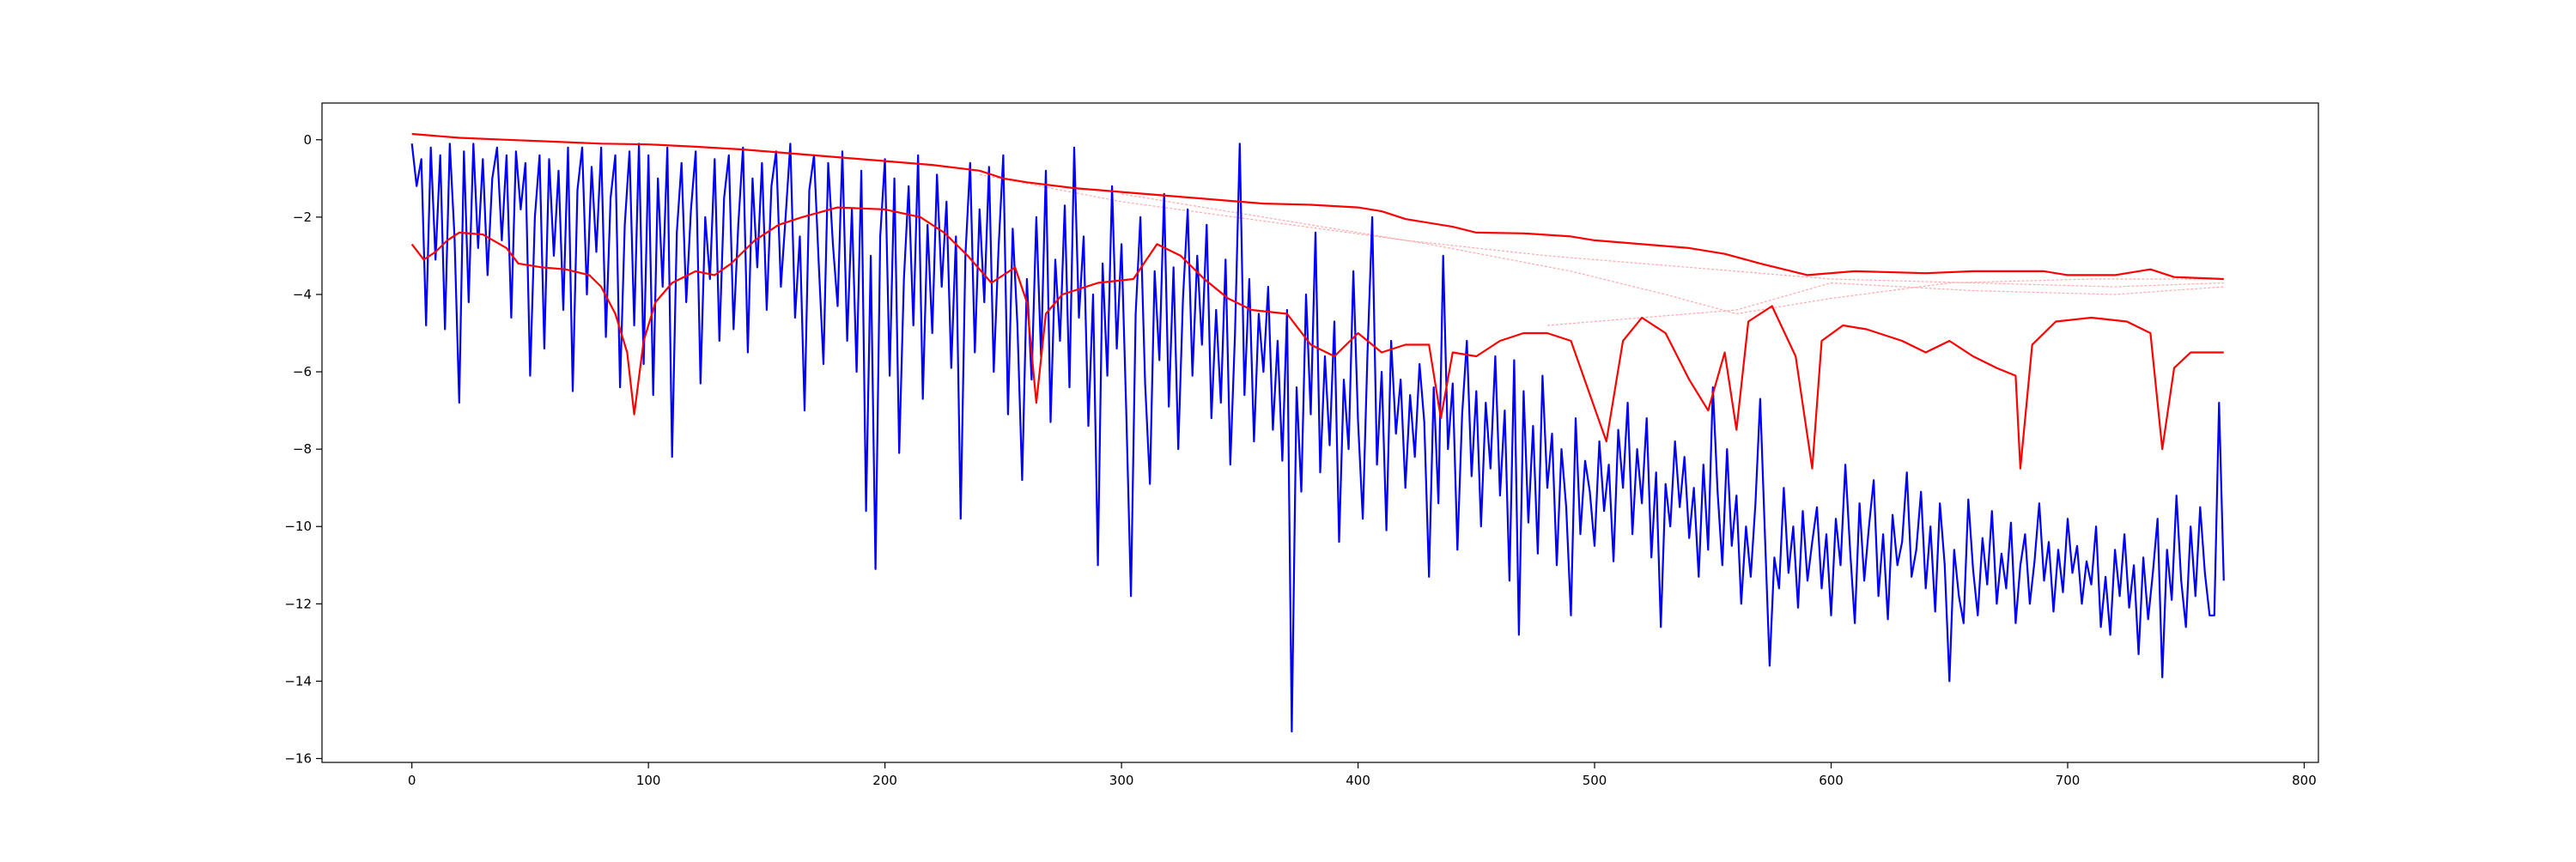  I want to click on y-tick-label: −6, so click(302, 371).